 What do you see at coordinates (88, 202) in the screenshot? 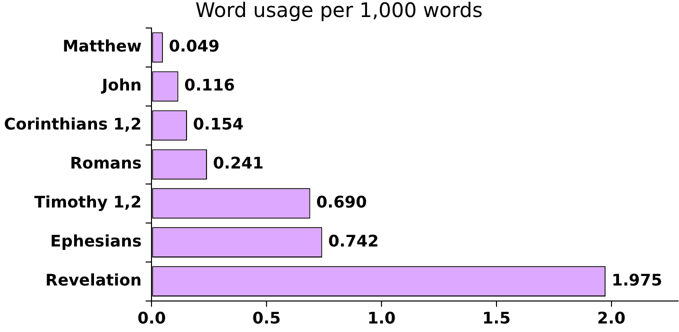
I see `y-tick-label: Timothy 1,2` at bounding box center [88, 202].